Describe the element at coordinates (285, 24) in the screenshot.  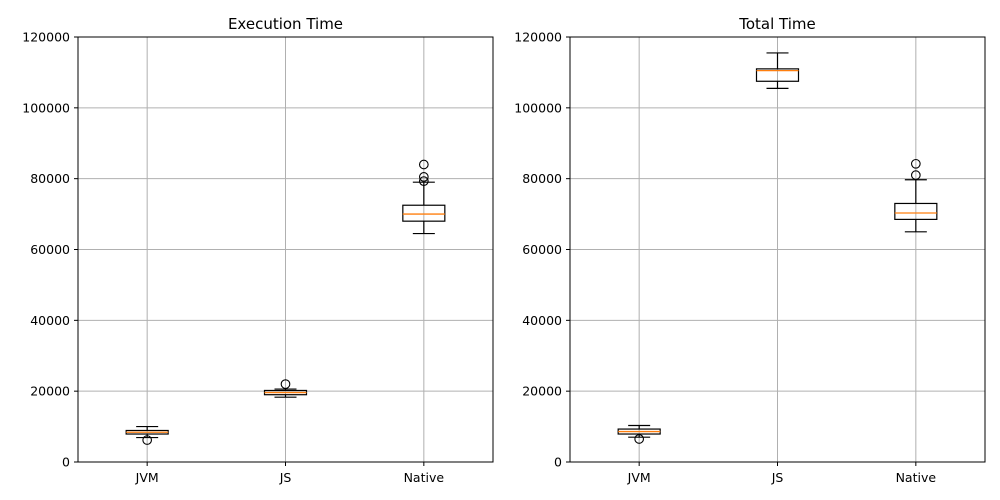
I see `chart-title: Execution Time` at that location.